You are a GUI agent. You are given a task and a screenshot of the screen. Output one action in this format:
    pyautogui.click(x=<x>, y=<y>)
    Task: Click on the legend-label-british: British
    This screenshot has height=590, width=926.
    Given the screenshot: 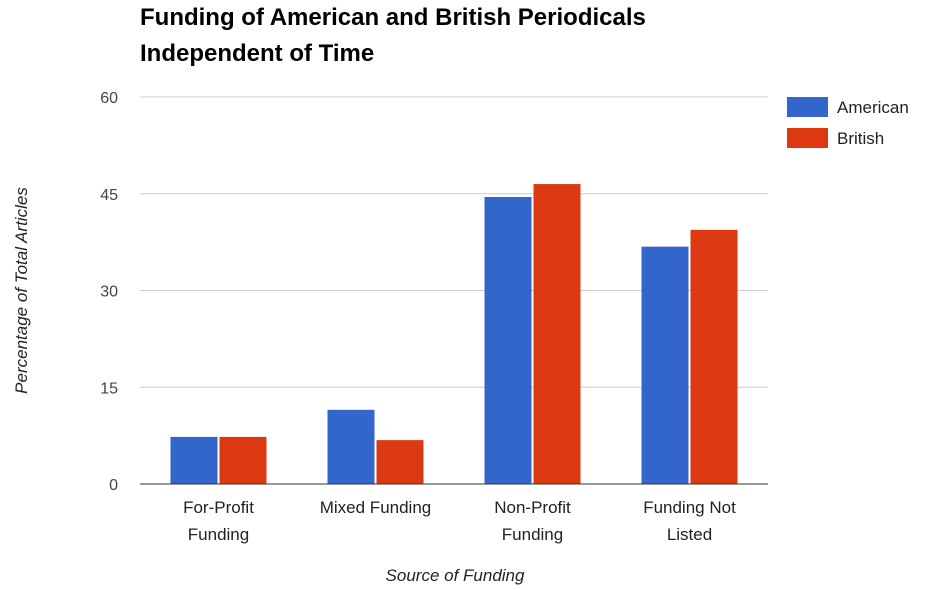 What is the action you would take?
    pyautogui.click(x=860, y=138)
    